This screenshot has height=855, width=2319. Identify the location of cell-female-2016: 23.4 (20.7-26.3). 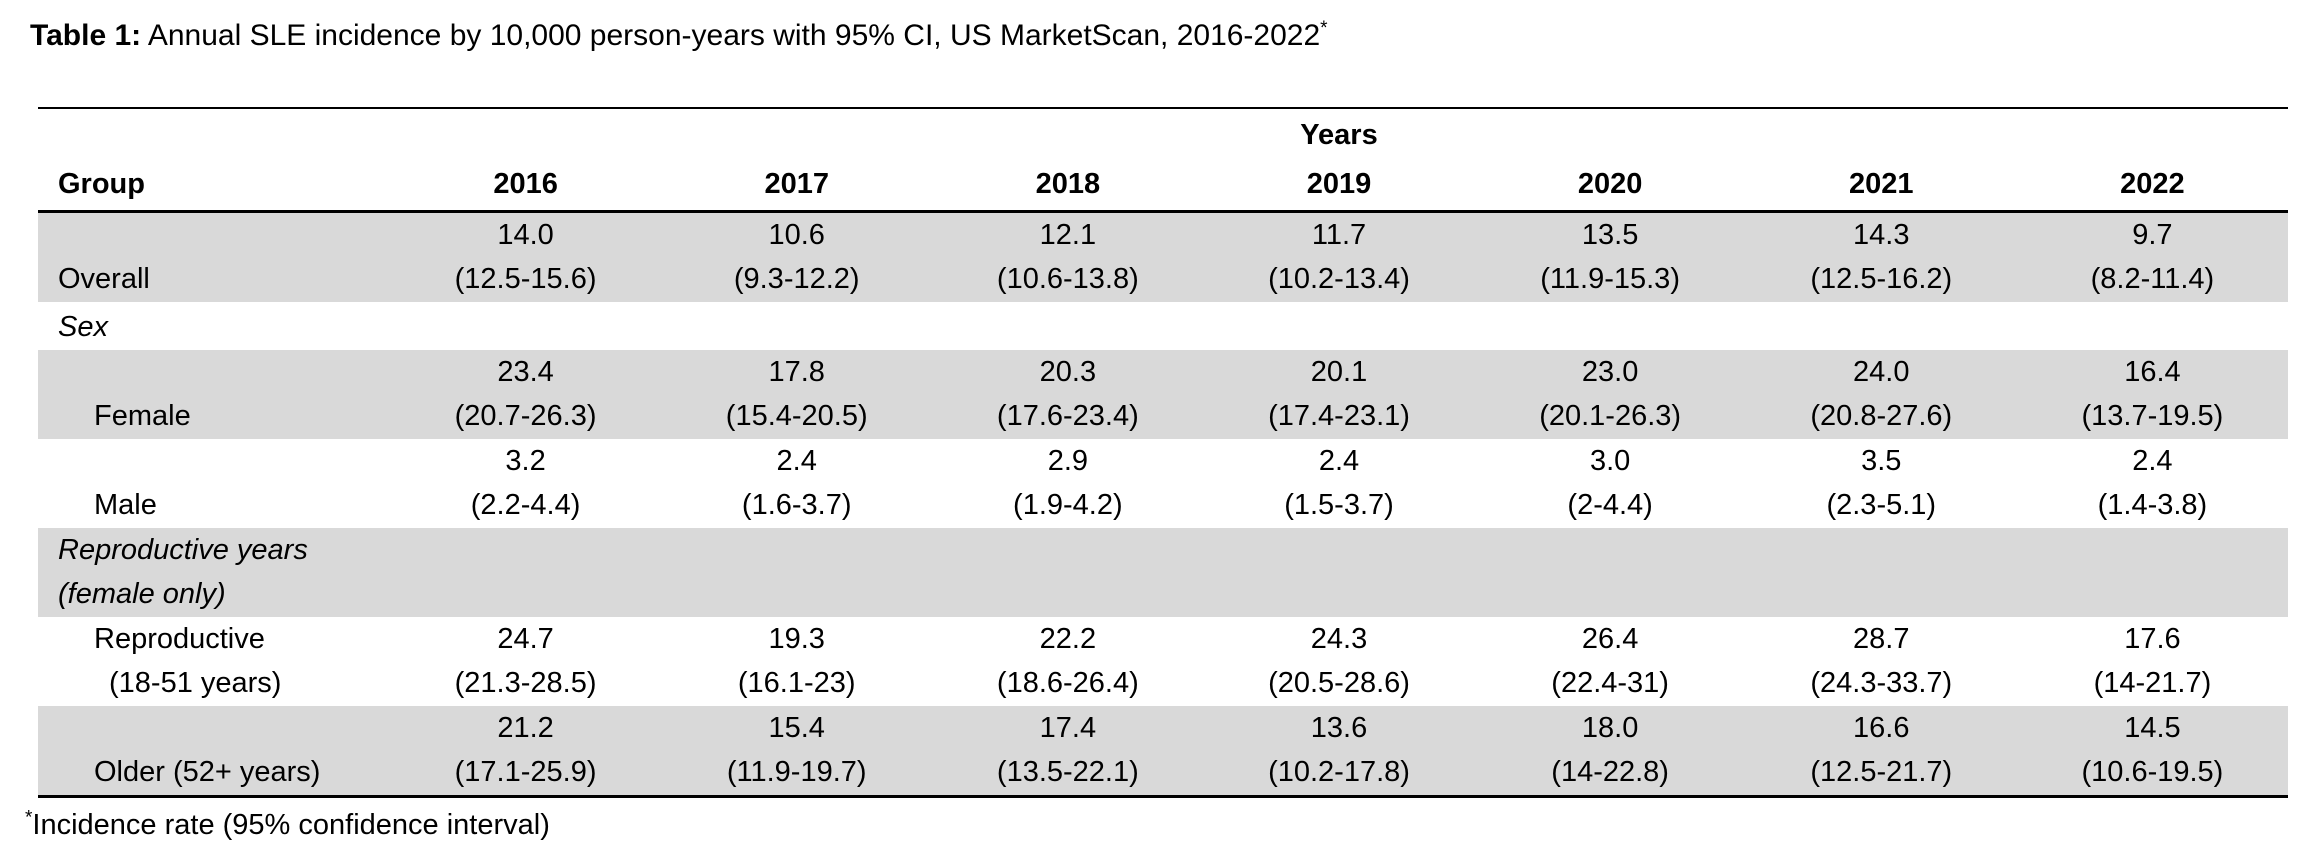
(525, 394).